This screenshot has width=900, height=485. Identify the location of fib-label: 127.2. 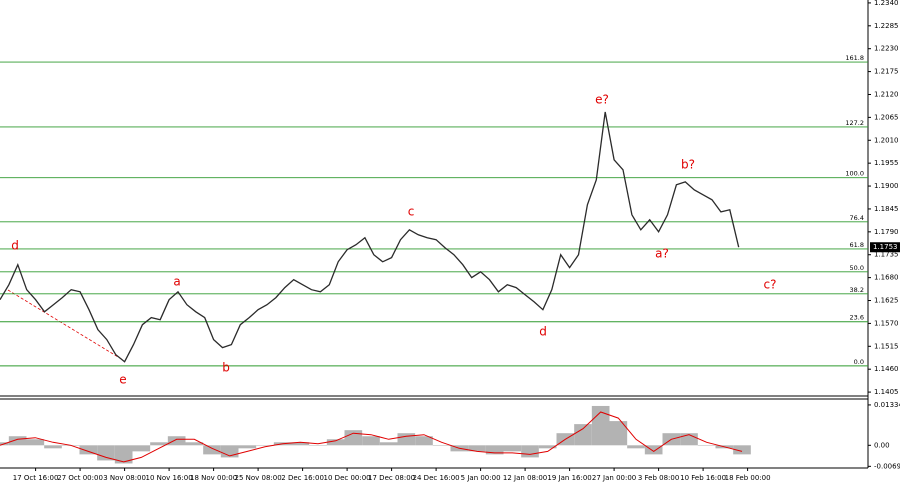
(854, 123).